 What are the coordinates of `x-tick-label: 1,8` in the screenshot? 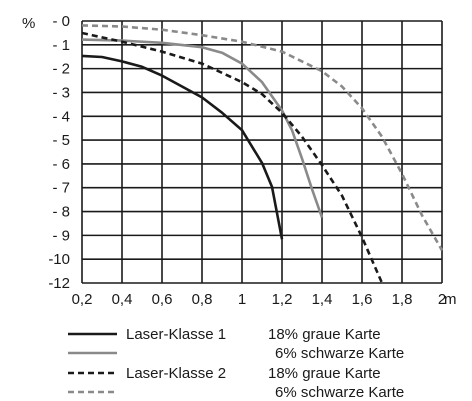 It's located at (402, 299).